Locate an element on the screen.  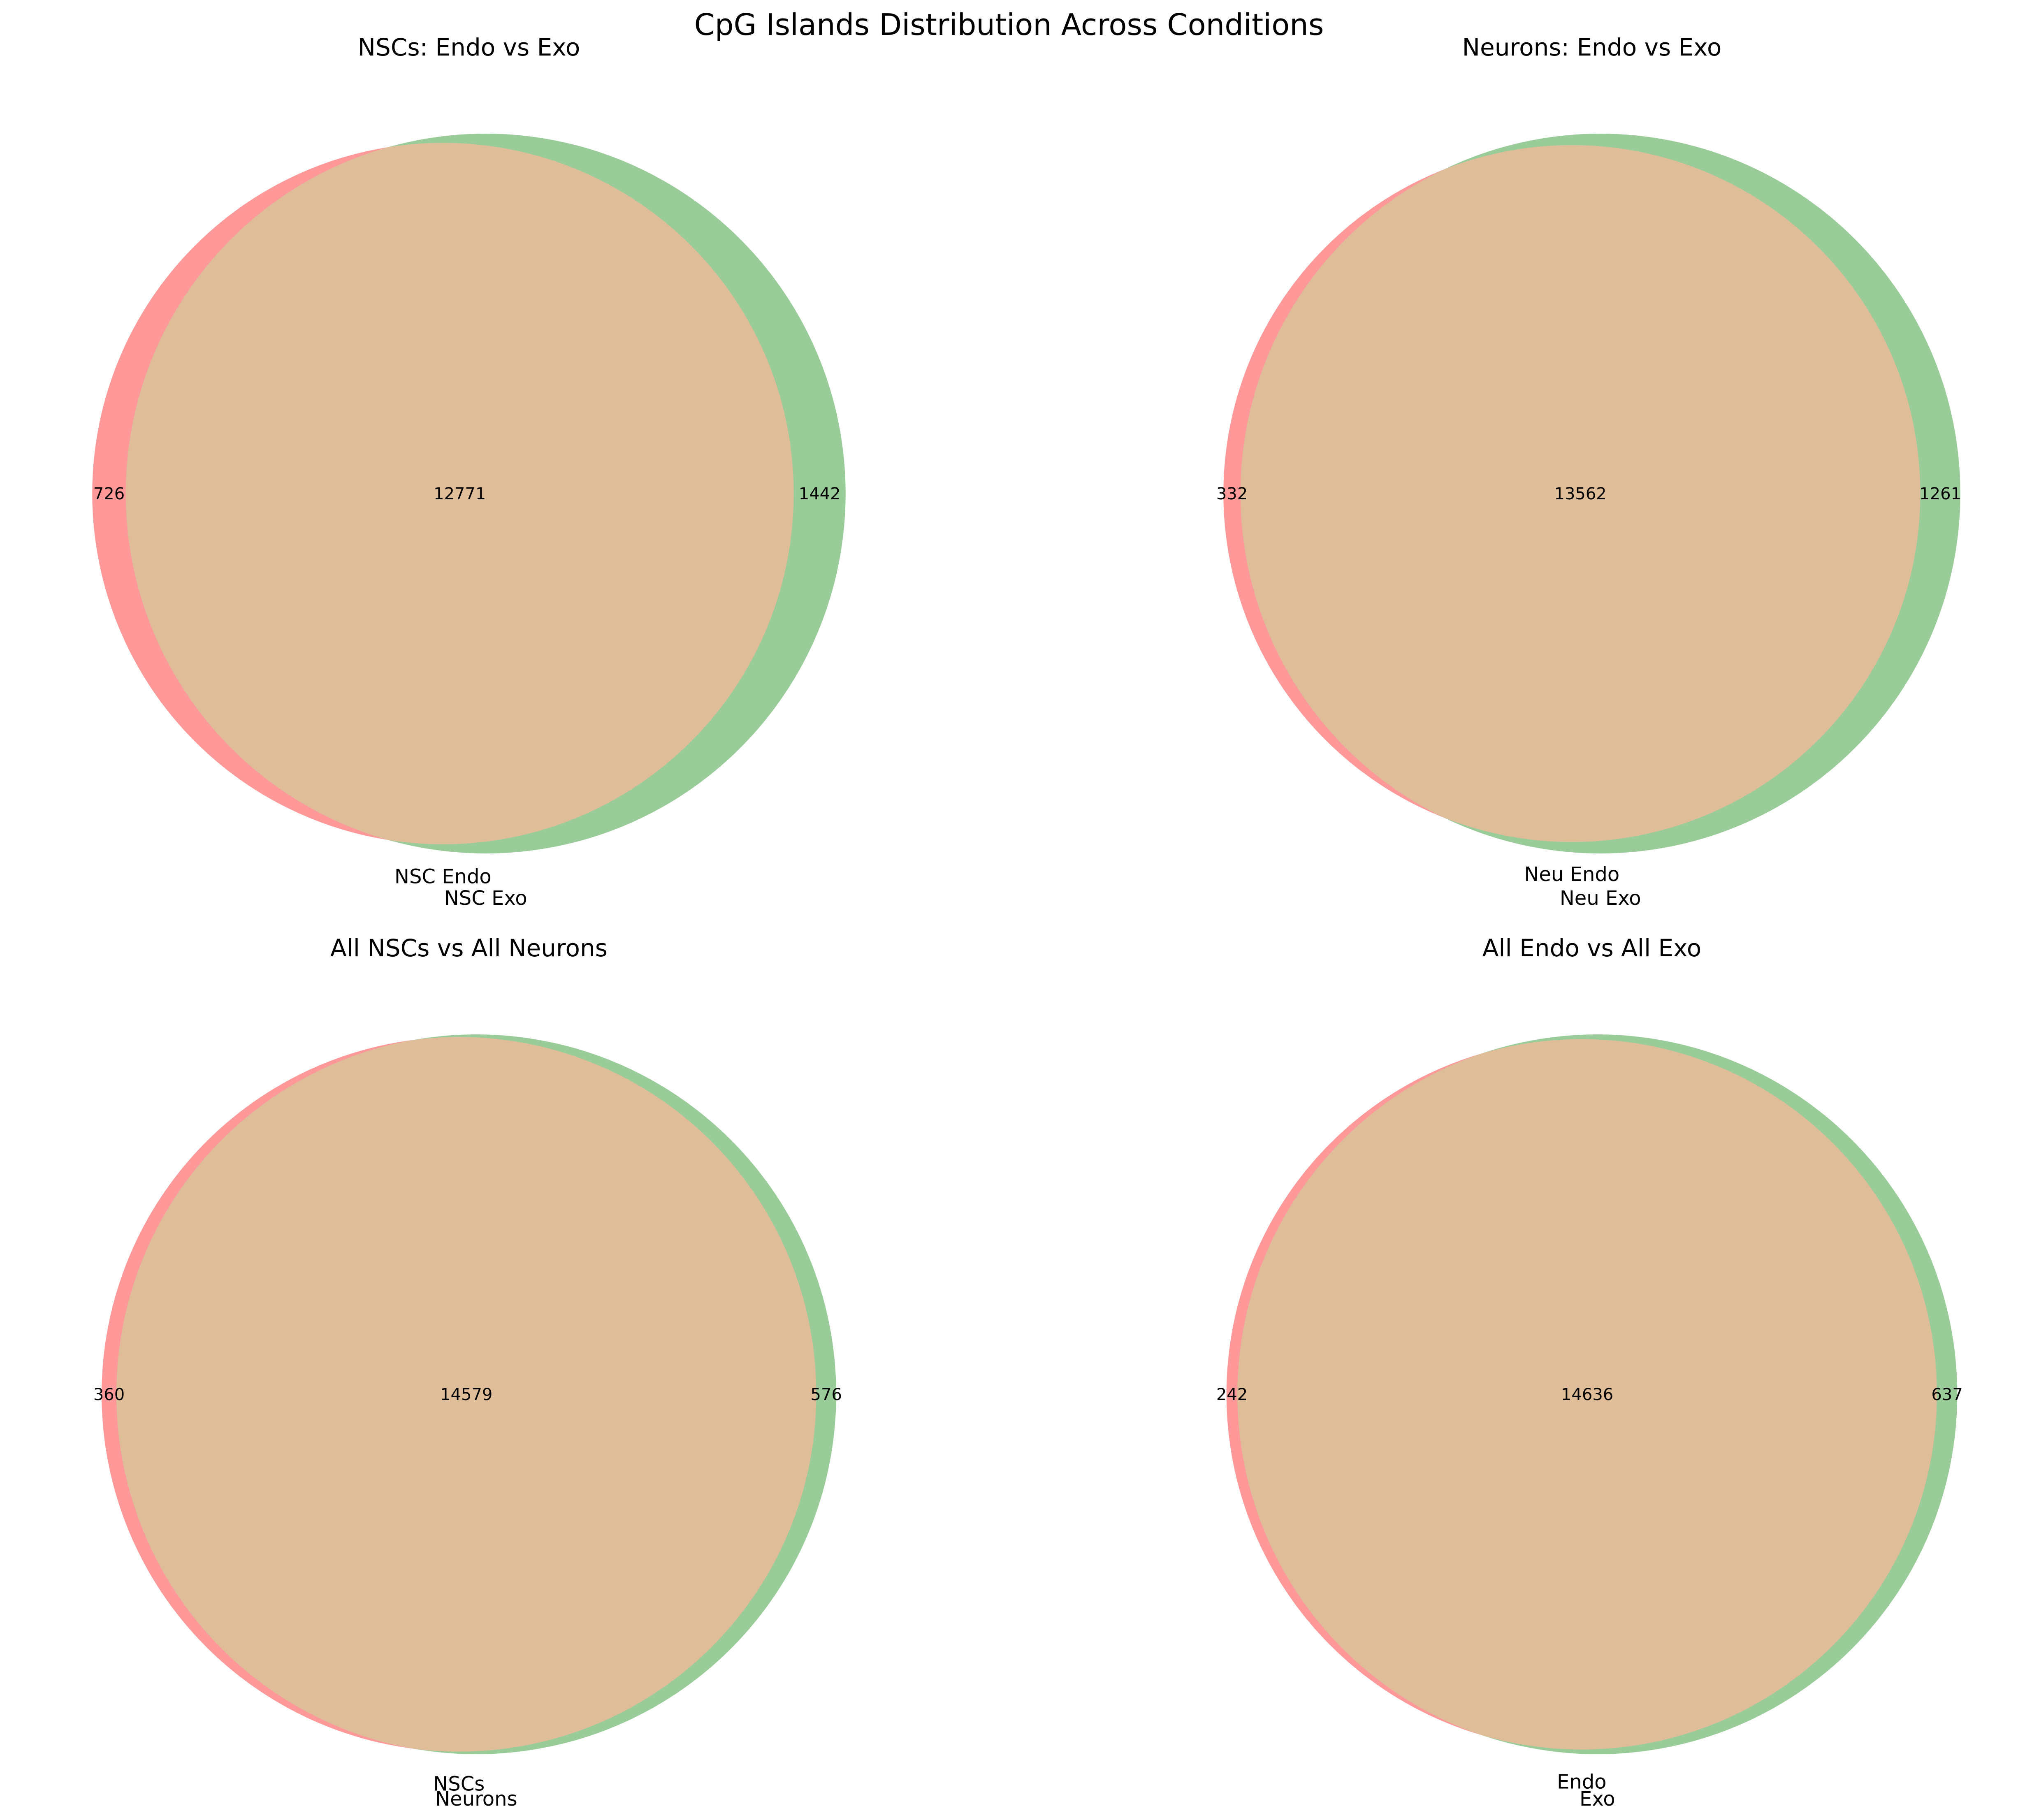
set-label-right: Neurons is located at coordinates (476, 1799).